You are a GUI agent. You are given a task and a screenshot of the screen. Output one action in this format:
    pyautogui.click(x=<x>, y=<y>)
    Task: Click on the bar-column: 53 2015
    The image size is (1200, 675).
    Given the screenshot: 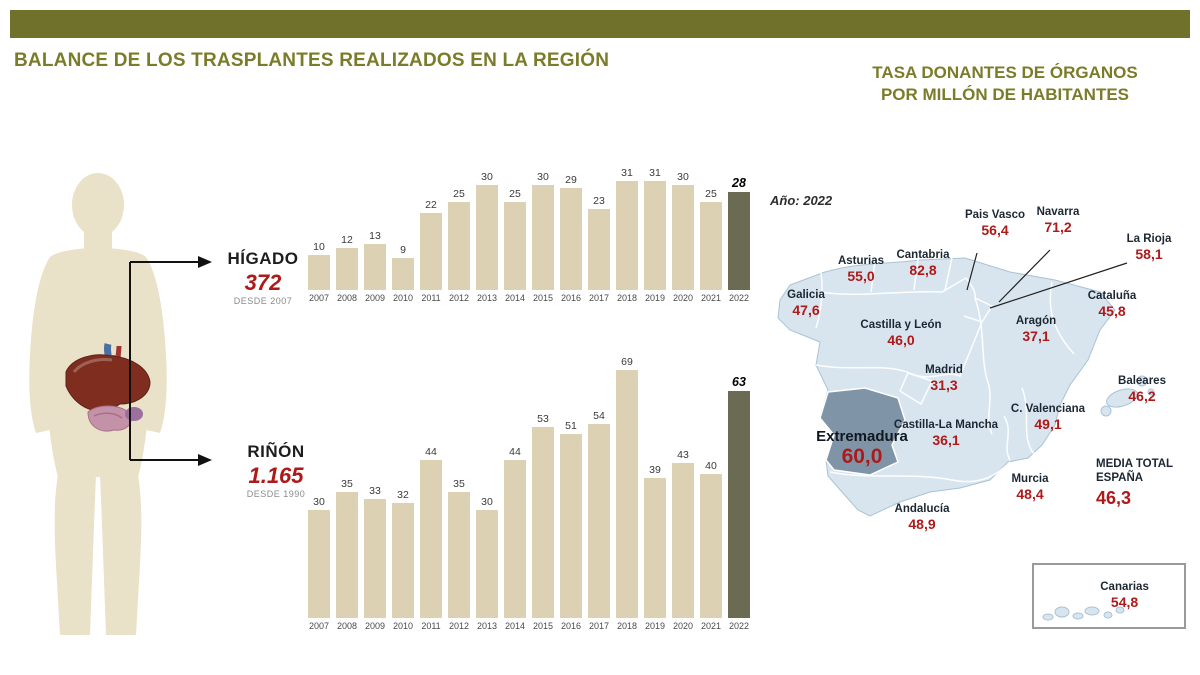 What is the action you would take?
    pyautogui.click(x=543, y=492)
    